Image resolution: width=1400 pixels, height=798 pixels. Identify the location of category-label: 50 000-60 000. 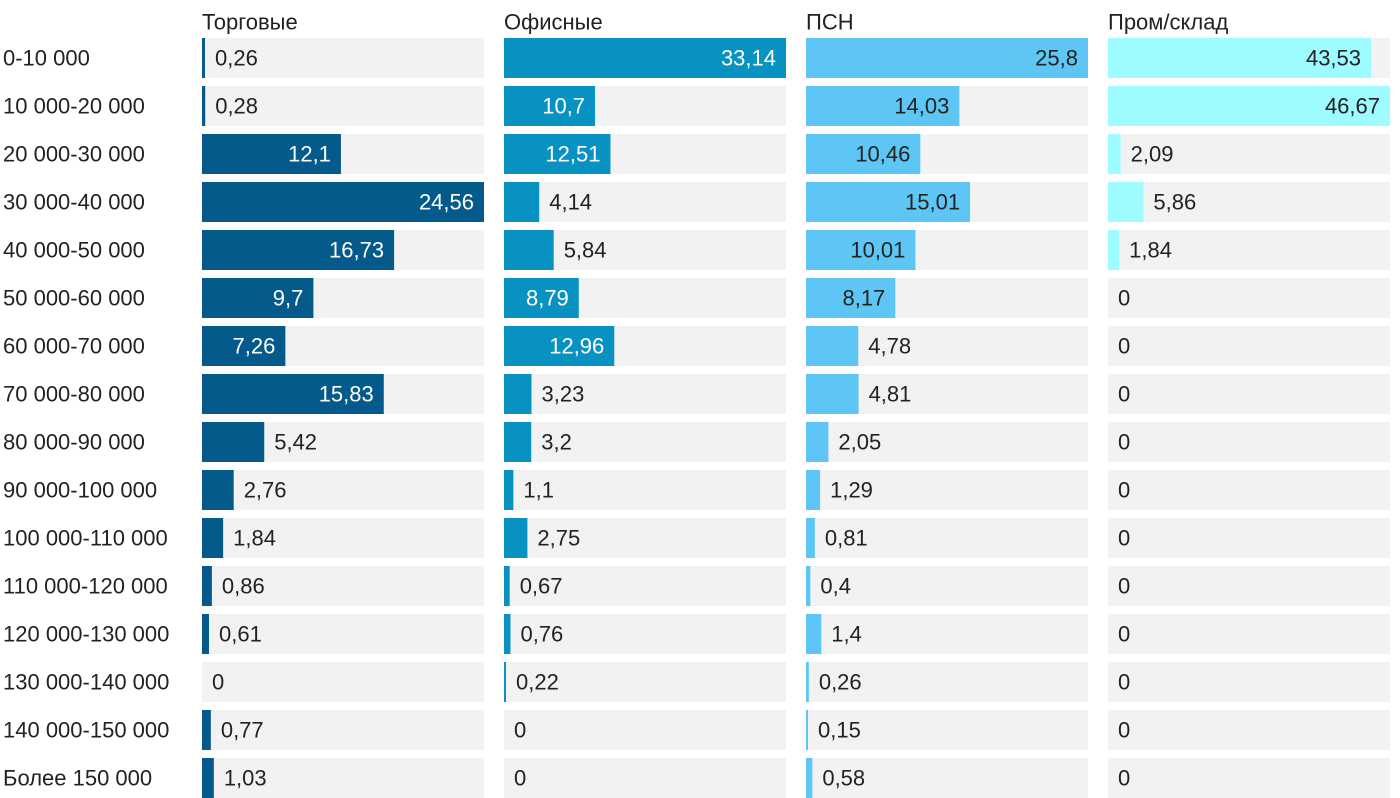
(74, 298).